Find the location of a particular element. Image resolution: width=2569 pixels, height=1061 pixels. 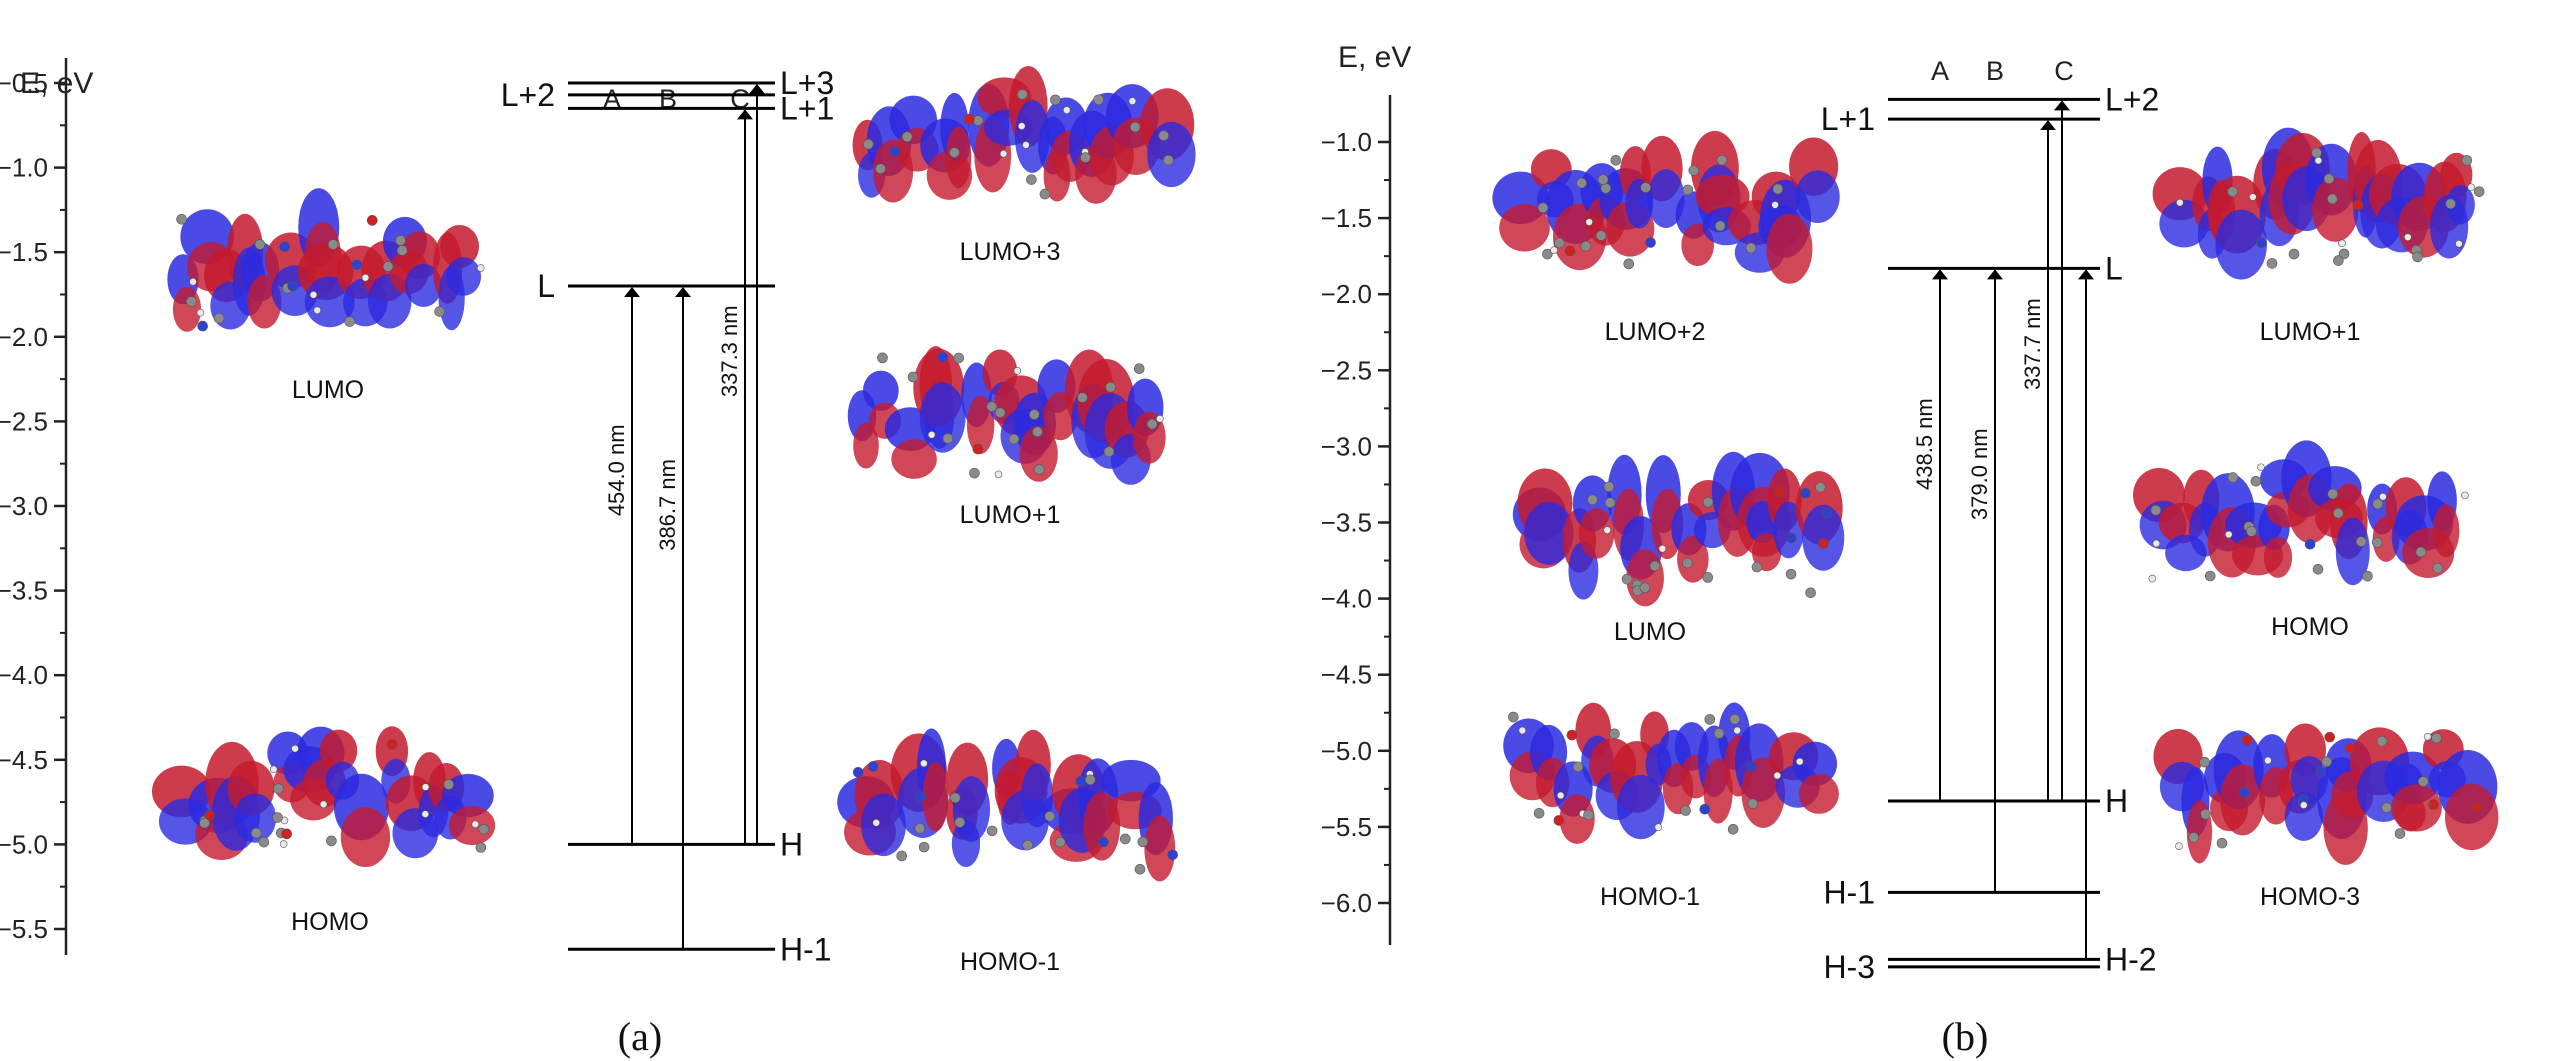

y-tick-label: −1.5 is located at coordinates (24, 252).